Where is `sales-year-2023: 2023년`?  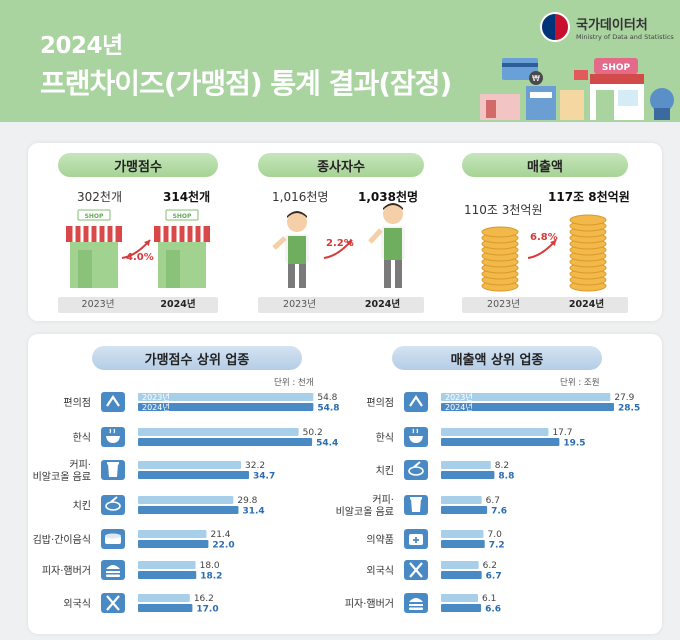 sales-year-2023: 2023년 is located at coordinates (503, 304).